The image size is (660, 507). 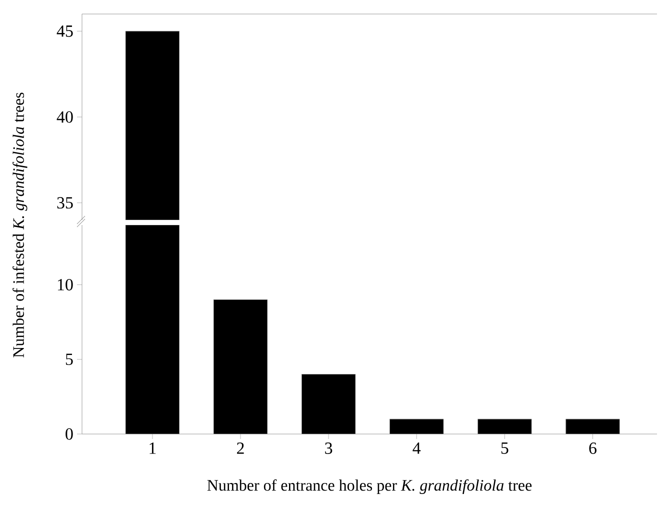 What do you see at coordinates (240, 448) in the screenshot?
I see `x-tick-label: 2` at bounding box center [240, 448].